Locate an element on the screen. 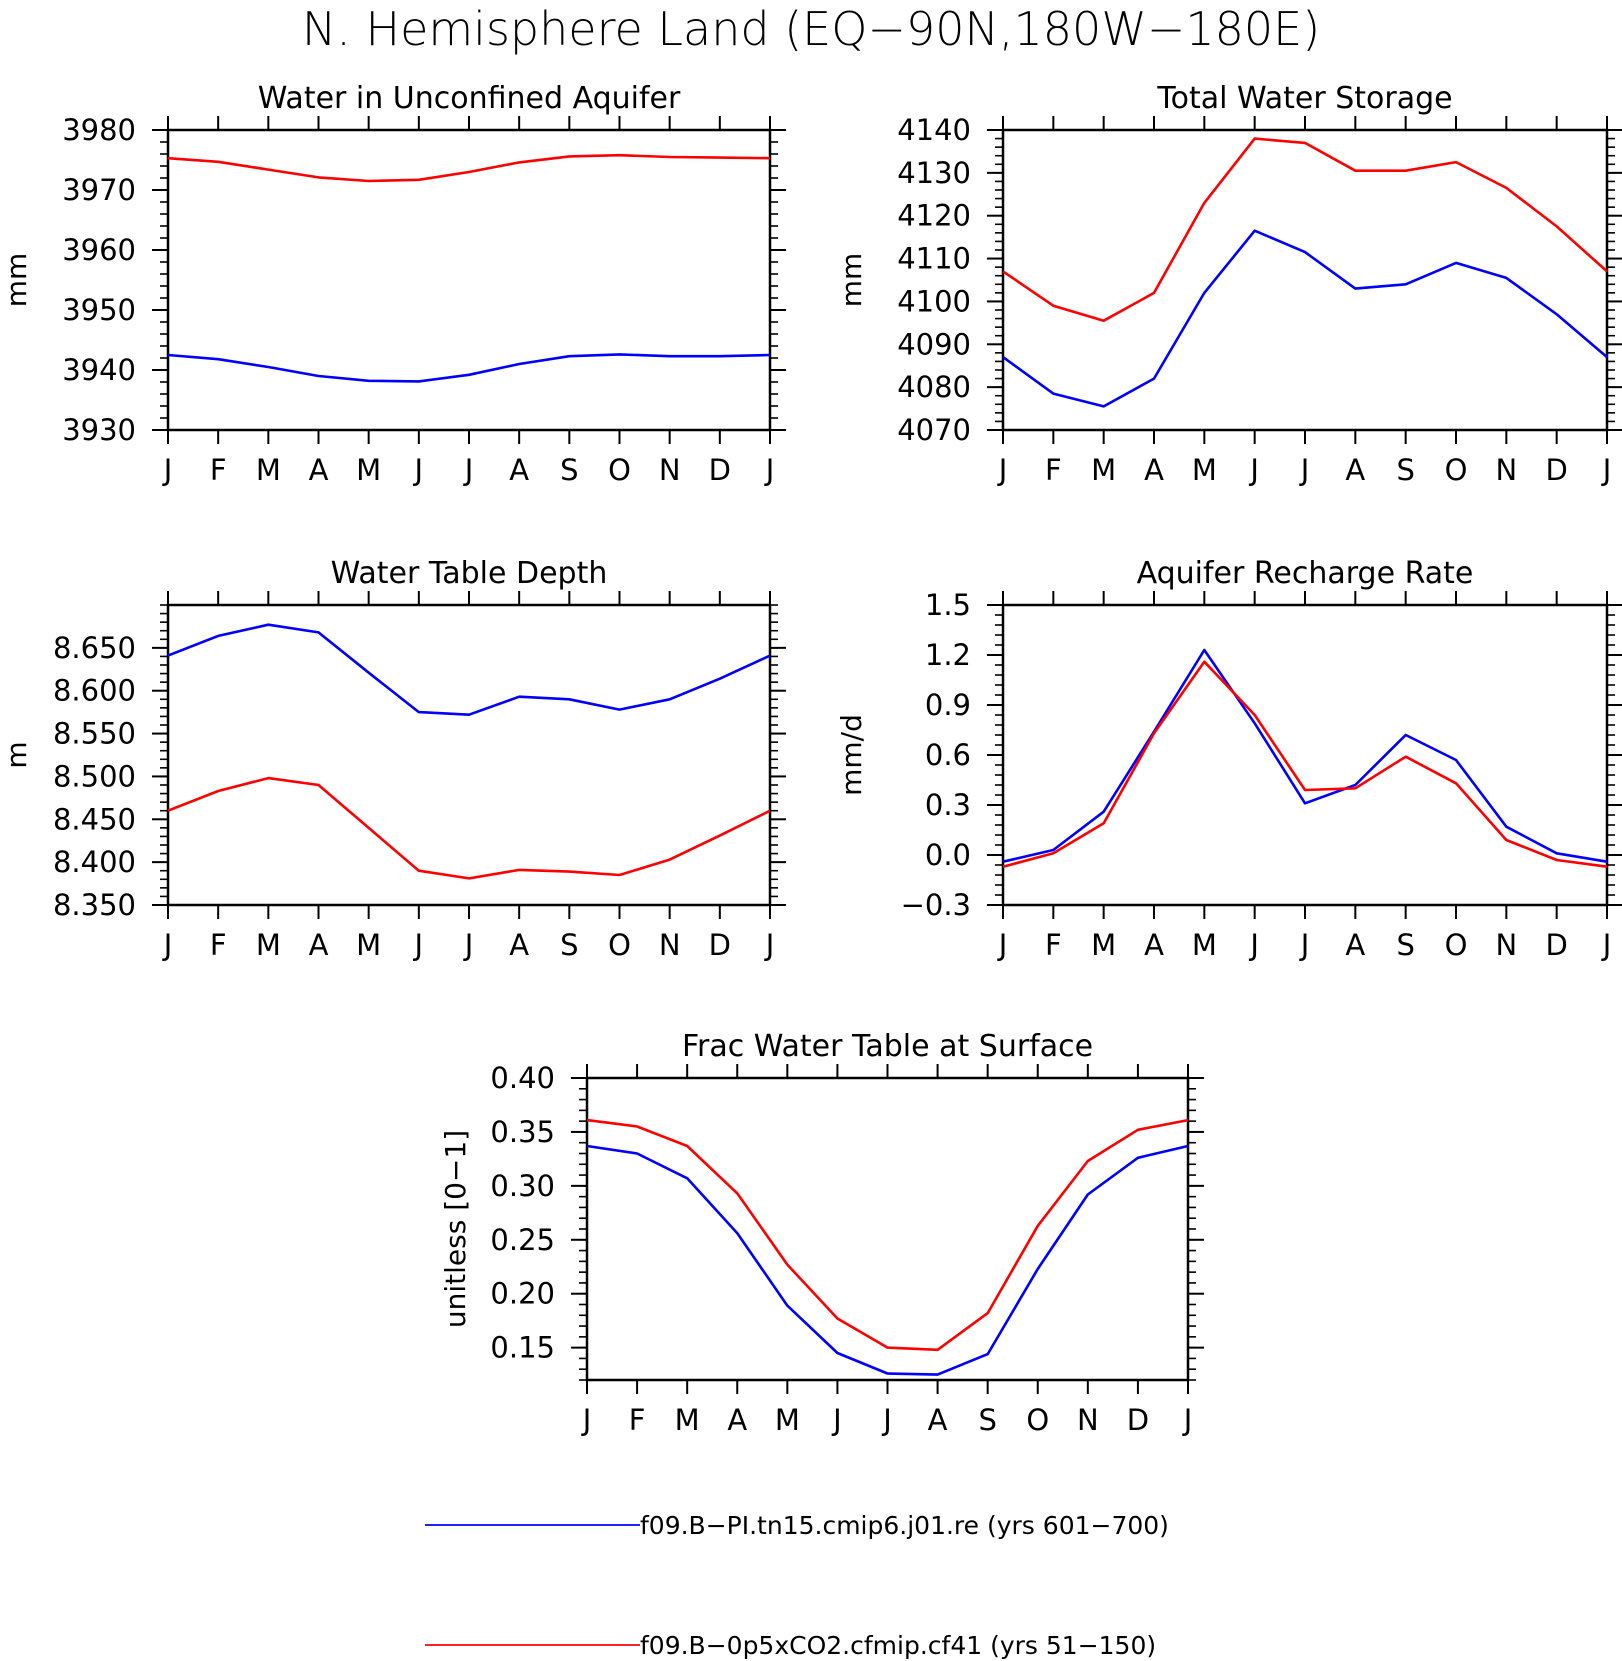 The height and width of the screenshot is (1661, 1622). y-axis-label: unitless [0−1] is located at coordinates (455, 1229).